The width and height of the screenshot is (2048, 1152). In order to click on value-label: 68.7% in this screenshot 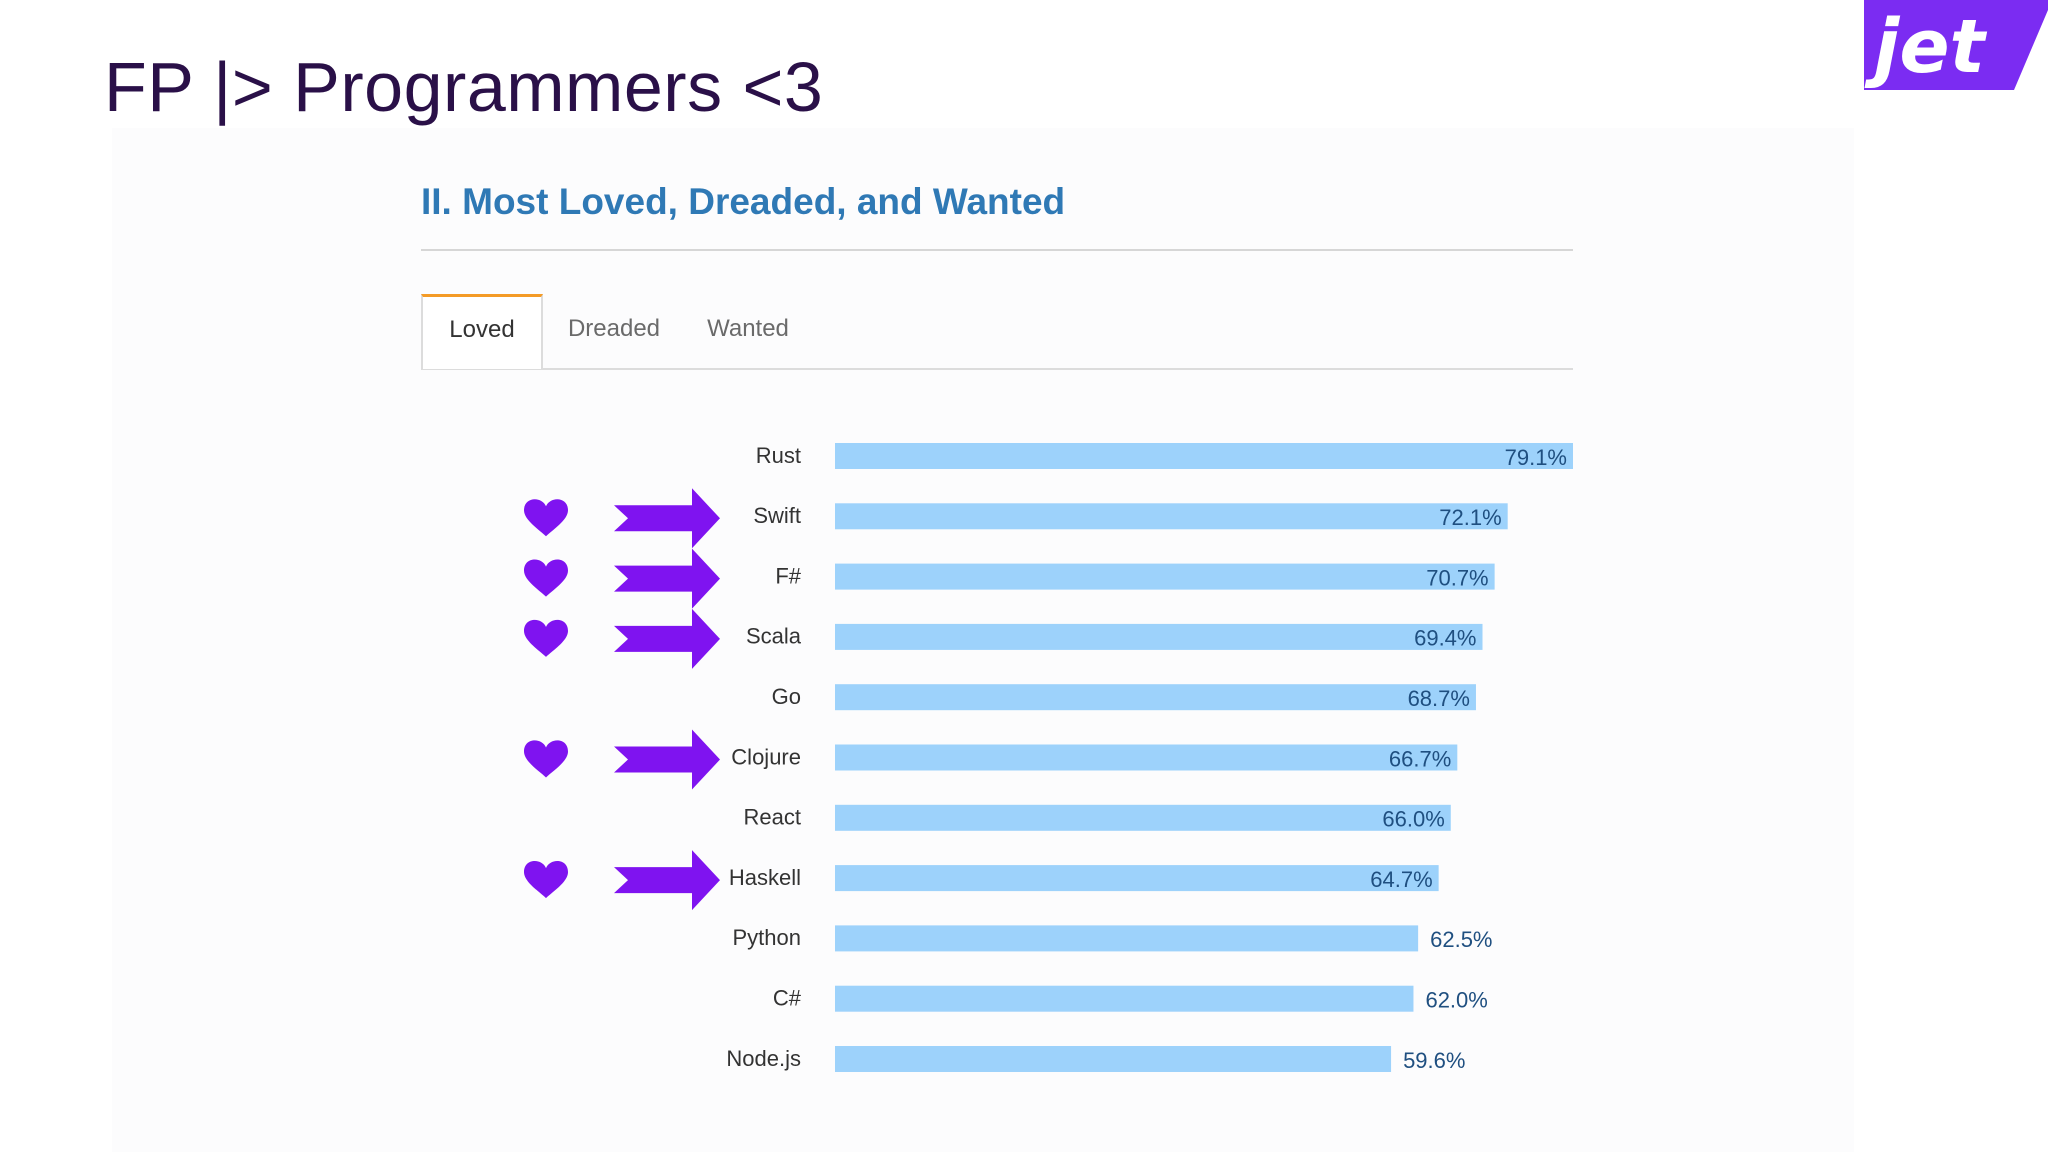, I will do `click(1439, 698)`.